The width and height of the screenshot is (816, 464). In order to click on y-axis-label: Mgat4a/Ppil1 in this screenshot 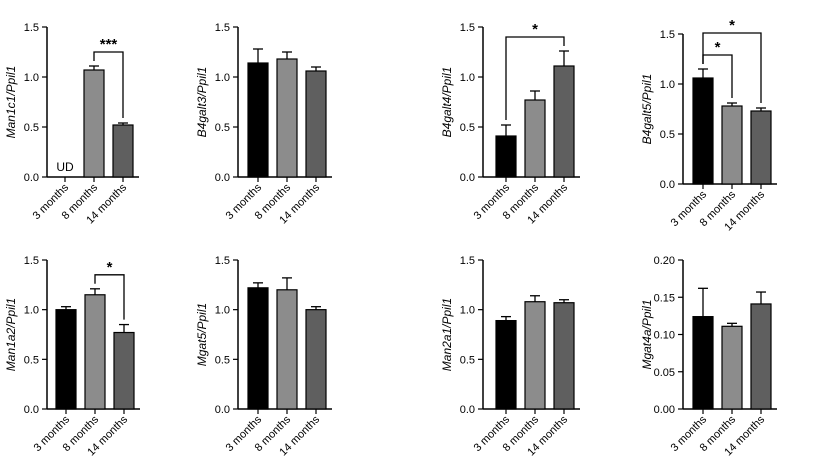, I will do `click(647, 334)`.